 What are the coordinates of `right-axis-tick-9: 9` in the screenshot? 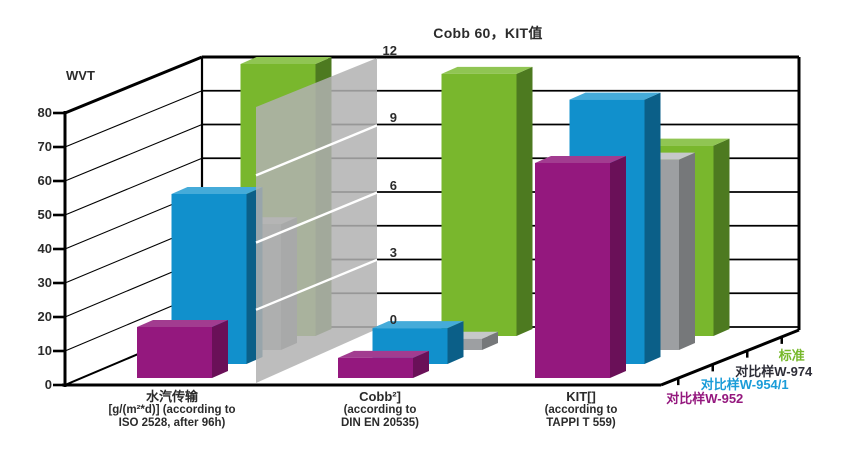 It's located at (393, 118).